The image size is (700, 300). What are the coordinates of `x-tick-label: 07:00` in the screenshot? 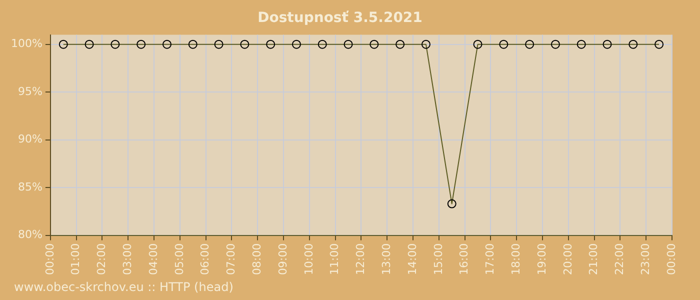 It's located at (231, 259).